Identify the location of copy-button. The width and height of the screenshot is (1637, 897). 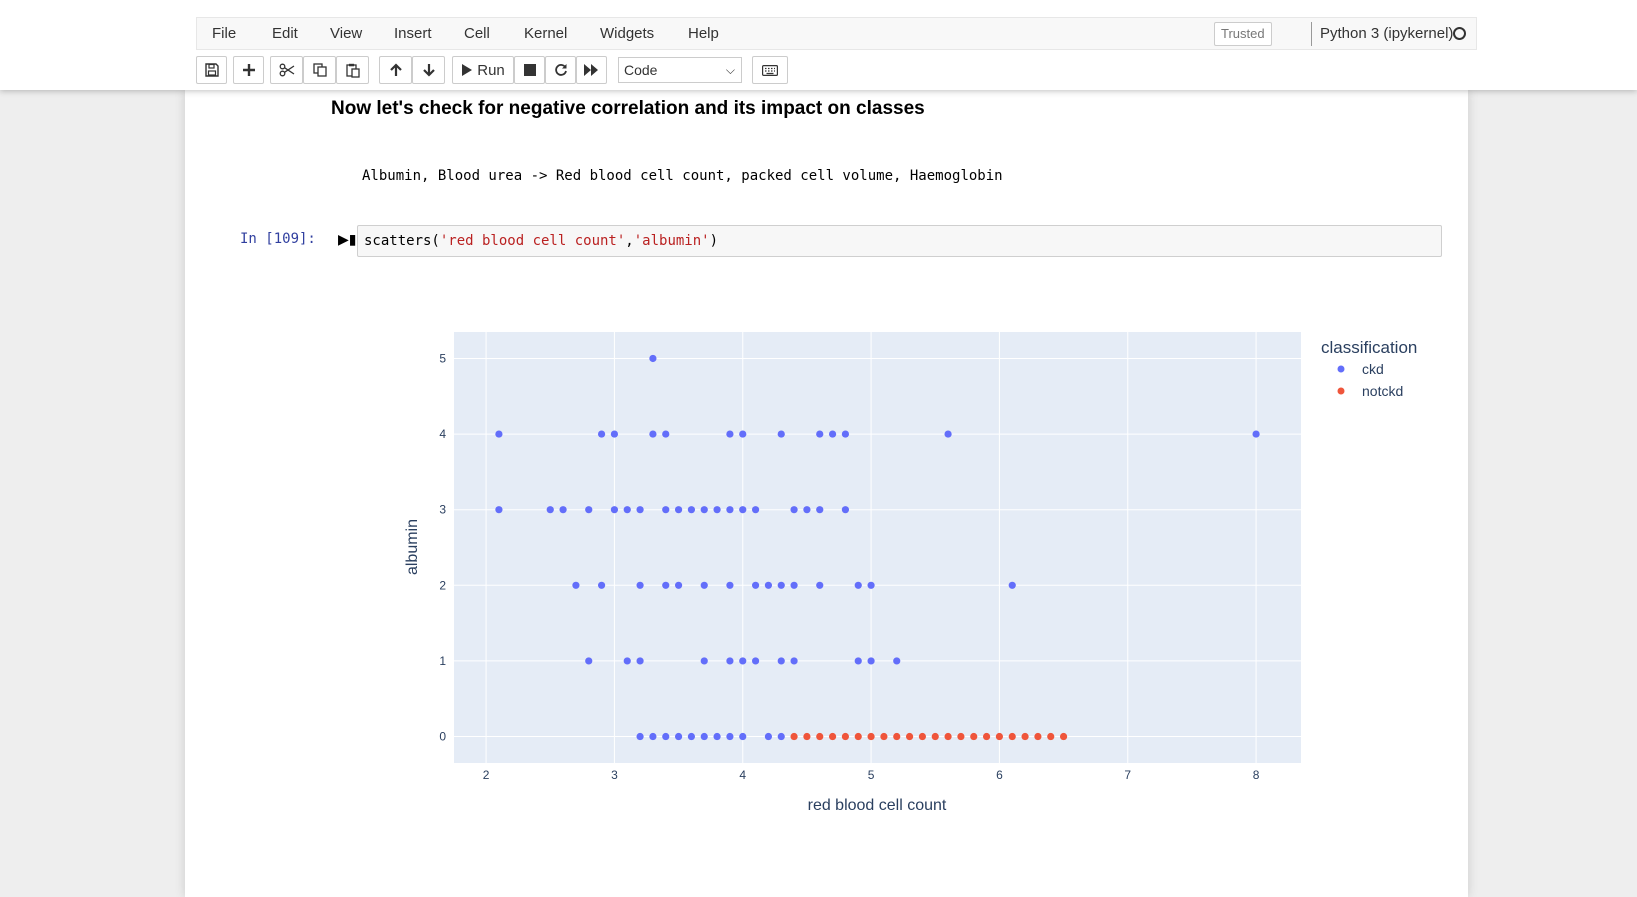
(319, 70).